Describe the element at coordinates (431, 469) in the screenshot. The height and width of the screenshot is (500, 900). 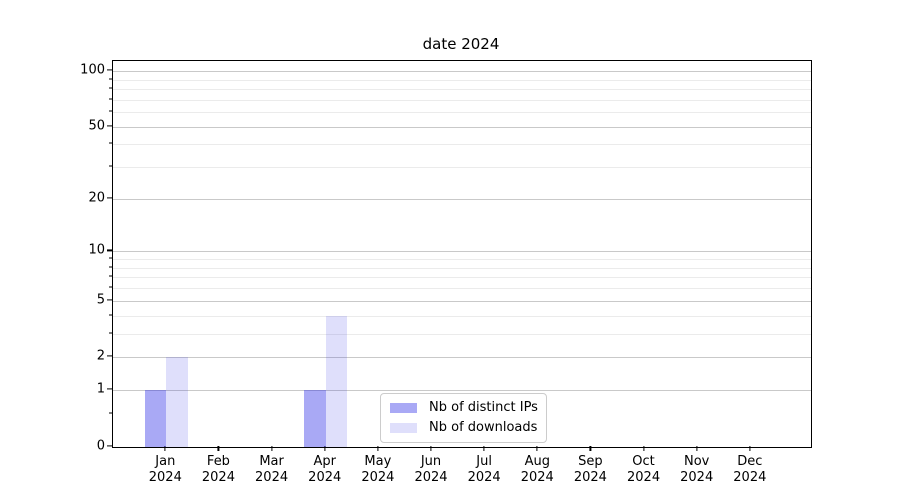
I see `x-tick-label: Jun 2024` at that location.